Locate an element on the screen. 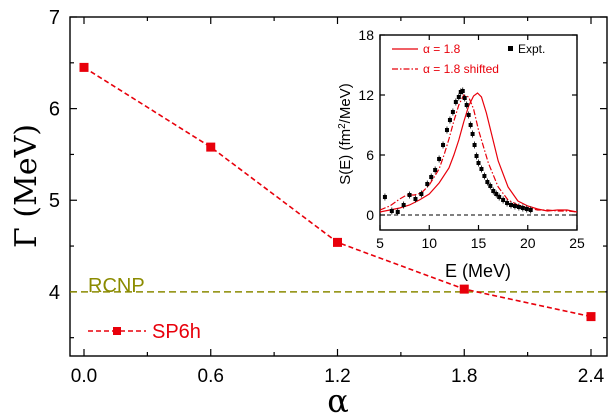 The width and height of the screenshot is (616, 418). inset-y-tick-label: 0 is located at coordinates (370, 215).